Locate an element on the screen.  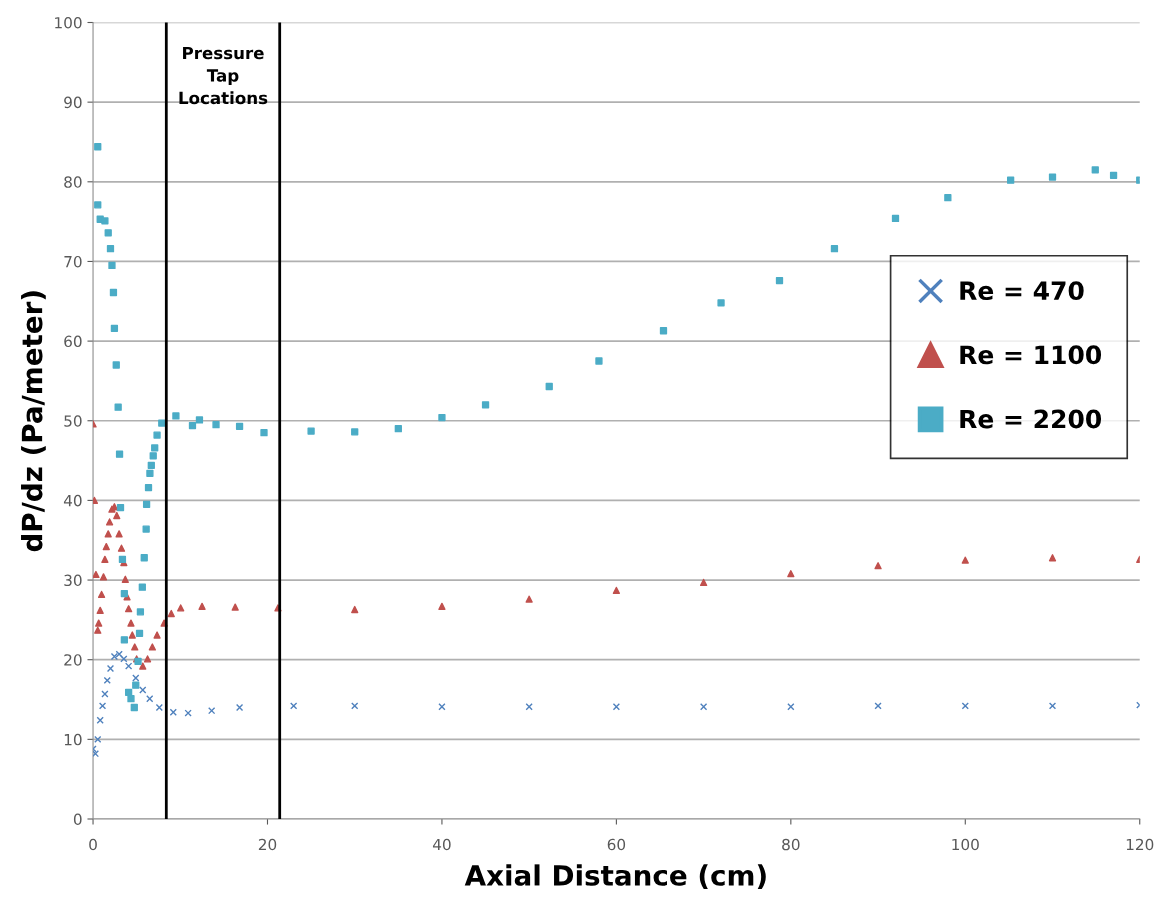
y-tick-label: 70 is located at coordinates (73, 261).